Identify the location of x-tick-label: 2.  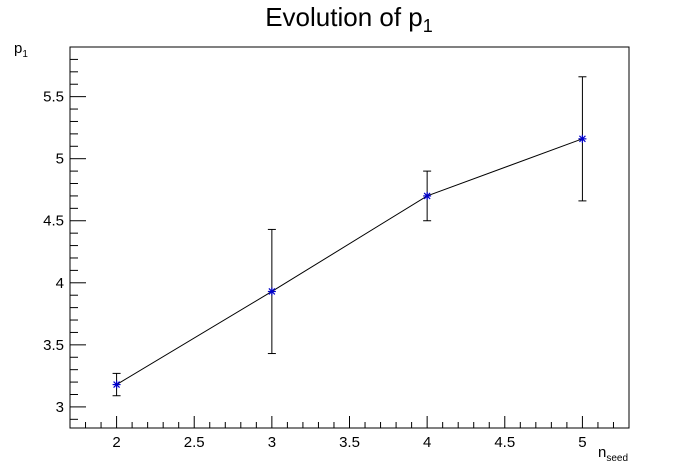
(116, 442).